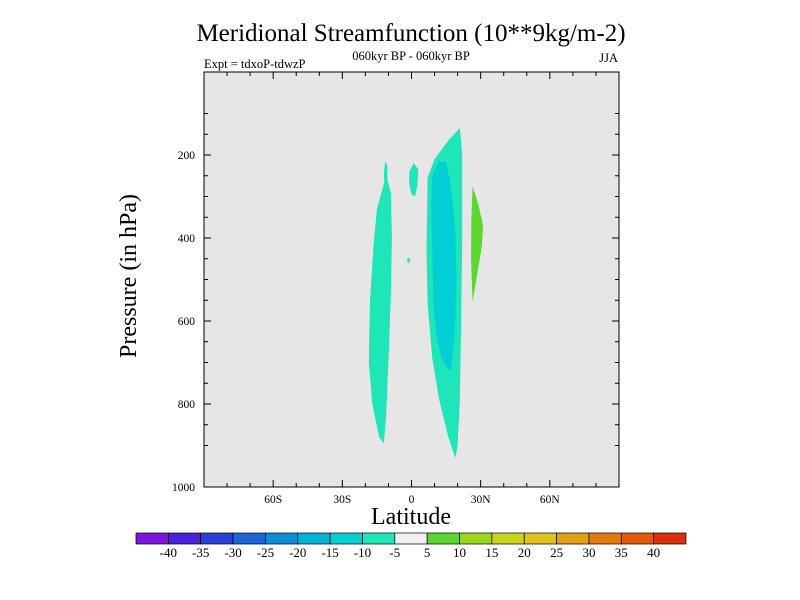 This screenshot has height=600, width=800. What do you see at coordinates (200, 552) in the screenshot?
I see `colorbar-label: -35` at bounding box center [200, 552].